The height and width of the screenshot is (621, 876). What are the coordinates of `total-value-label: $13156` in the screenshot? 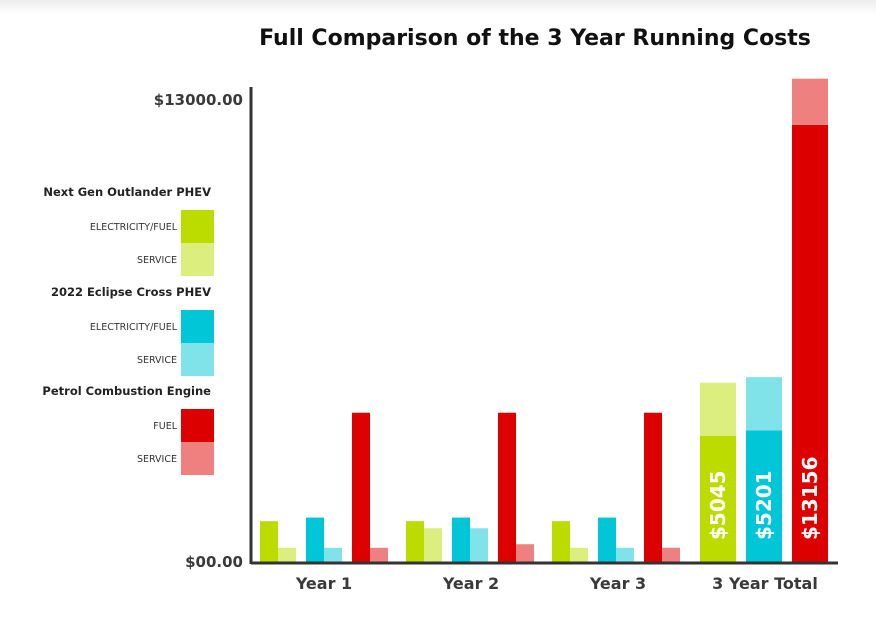 It's located at (810, 499).